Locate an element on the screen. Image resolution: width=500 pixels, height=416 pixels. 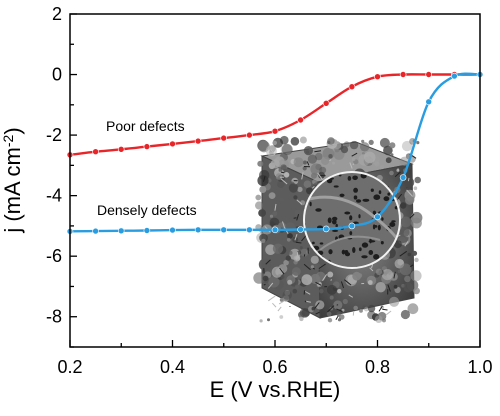
x-tick-label-4: 1.0 is located at coordinates (479, 367).